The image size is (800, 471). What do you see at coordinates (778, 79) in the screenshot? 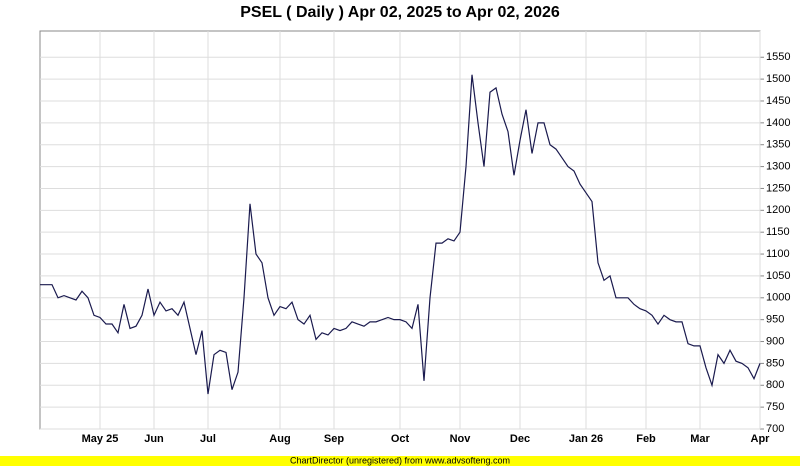
I see `y-tick-label: 1500` at bounding box center [778, 79].